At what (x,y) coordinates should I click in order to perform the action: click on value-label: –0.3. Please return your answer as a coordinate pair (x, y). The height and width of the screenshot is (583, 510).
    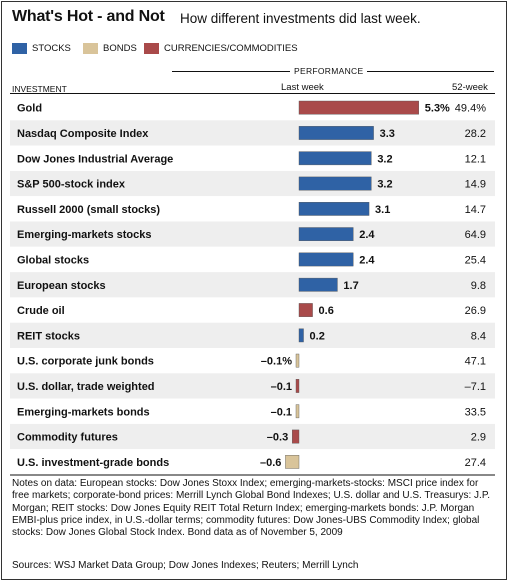
    Looking at the image, I should click on (277, 438).